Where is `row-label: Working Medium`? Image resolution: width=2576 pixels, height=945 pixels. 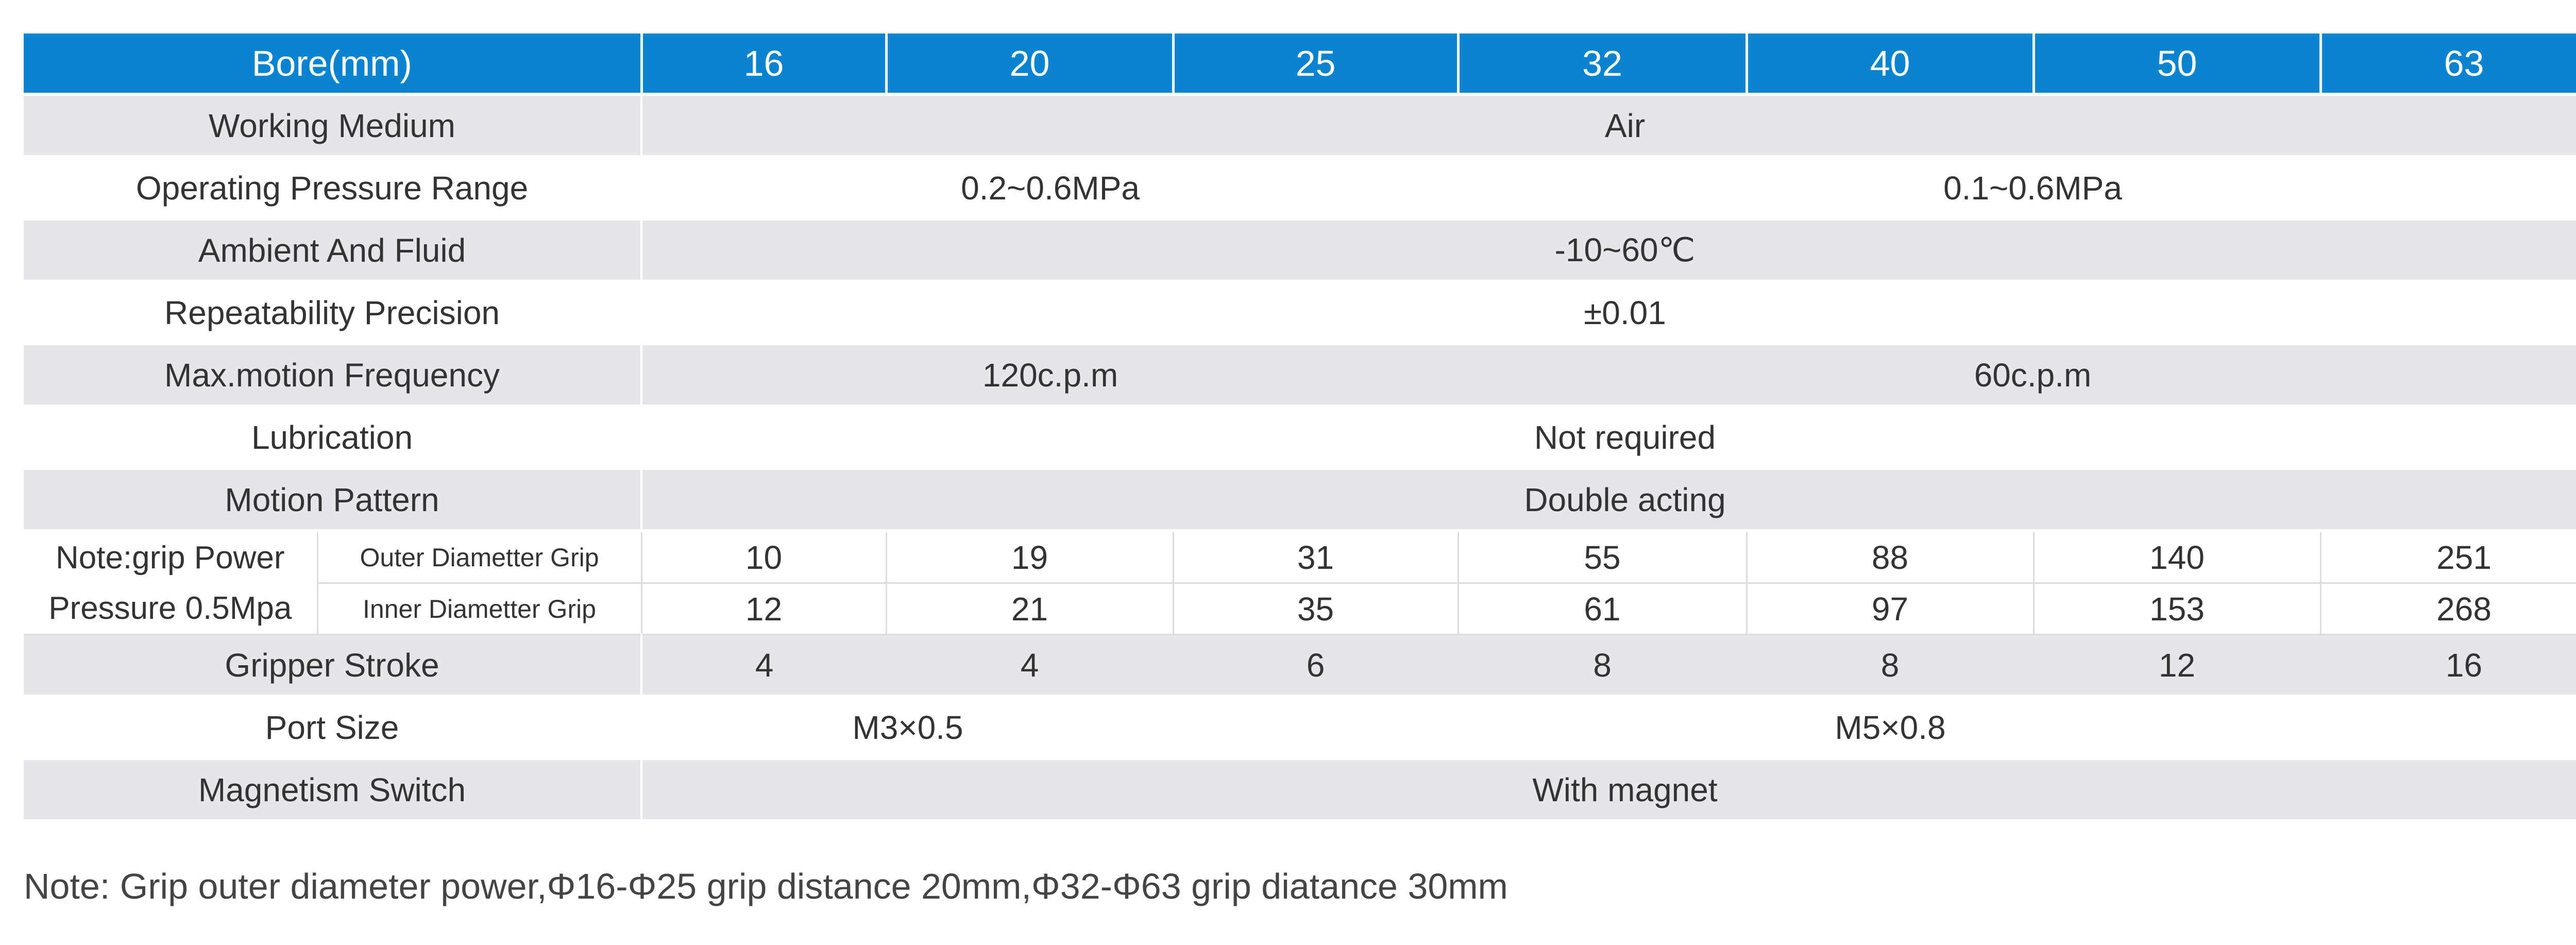
row-label: Working Medium is located at coordinates (333, 126).